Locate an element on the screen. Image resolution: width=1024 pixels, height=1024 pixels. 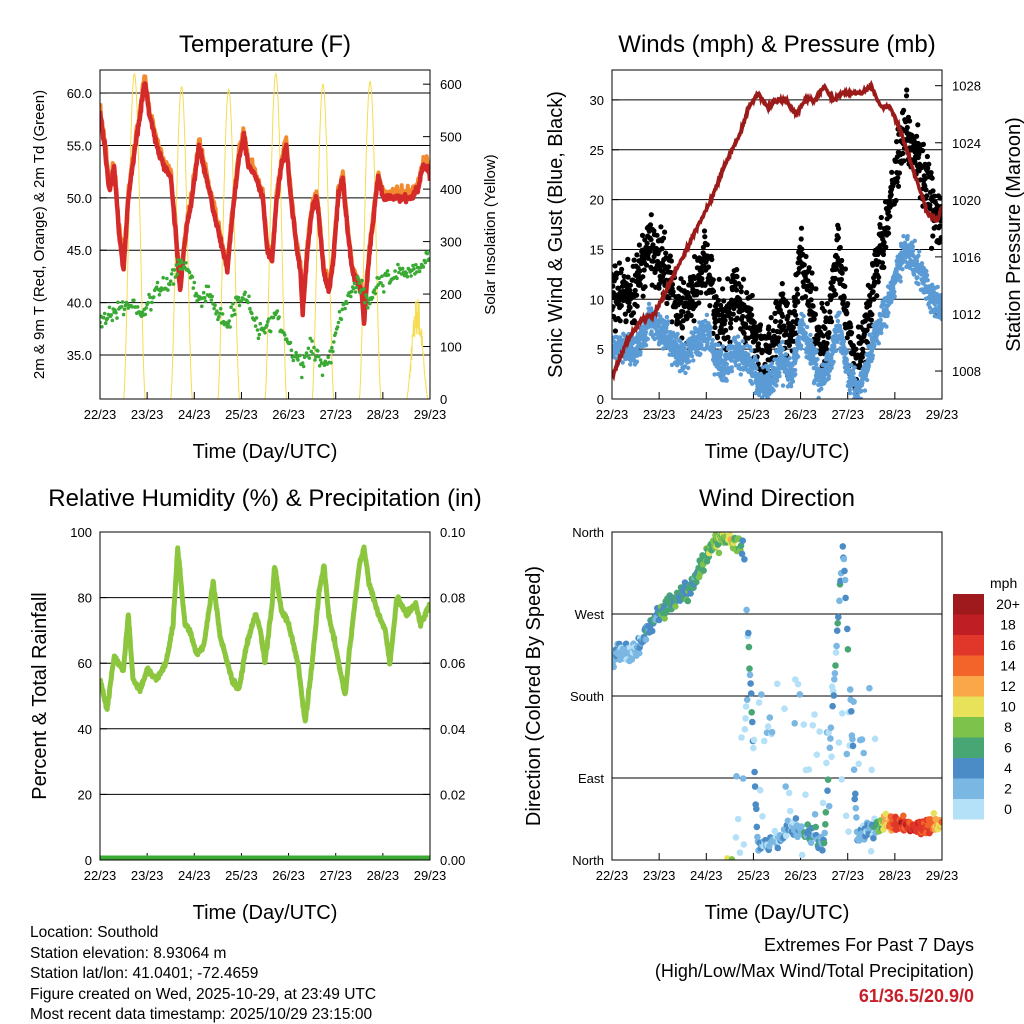
x-axis-label: Time (Day/UTC) is located at coordinates (777, 913).